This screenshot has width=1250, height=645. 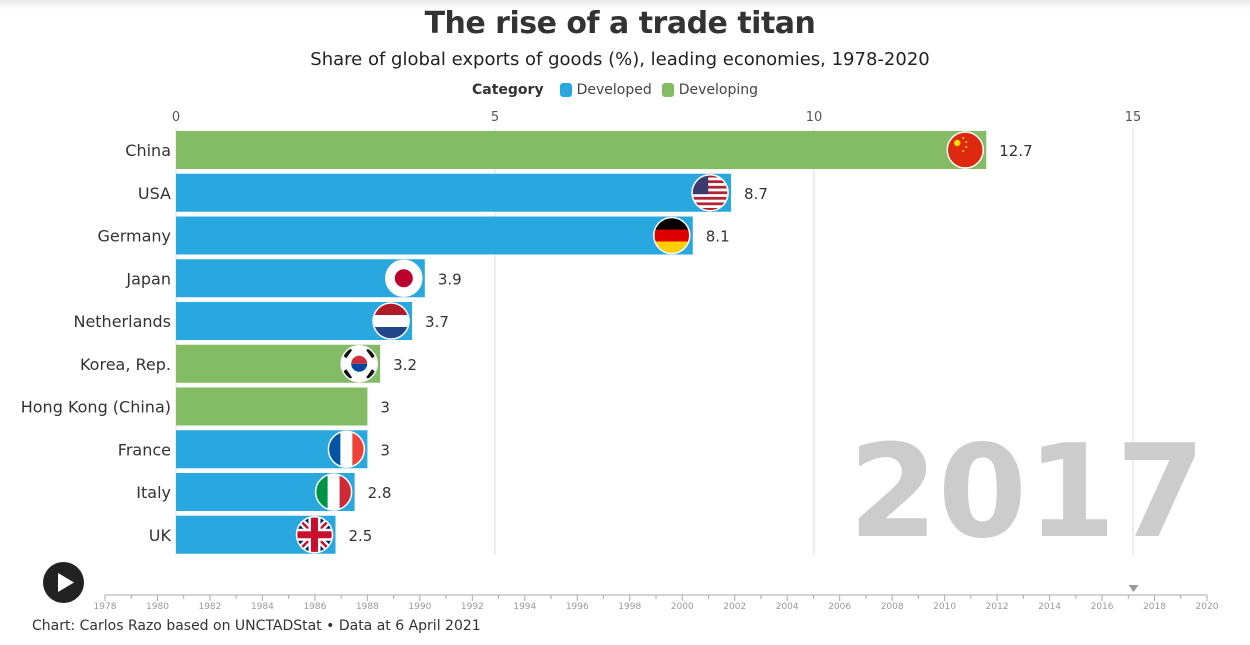 What do you see at coordinates (272, 406) in the screenshot?
I see `bar-hong-kong-china` at bounding box center [272, 406].